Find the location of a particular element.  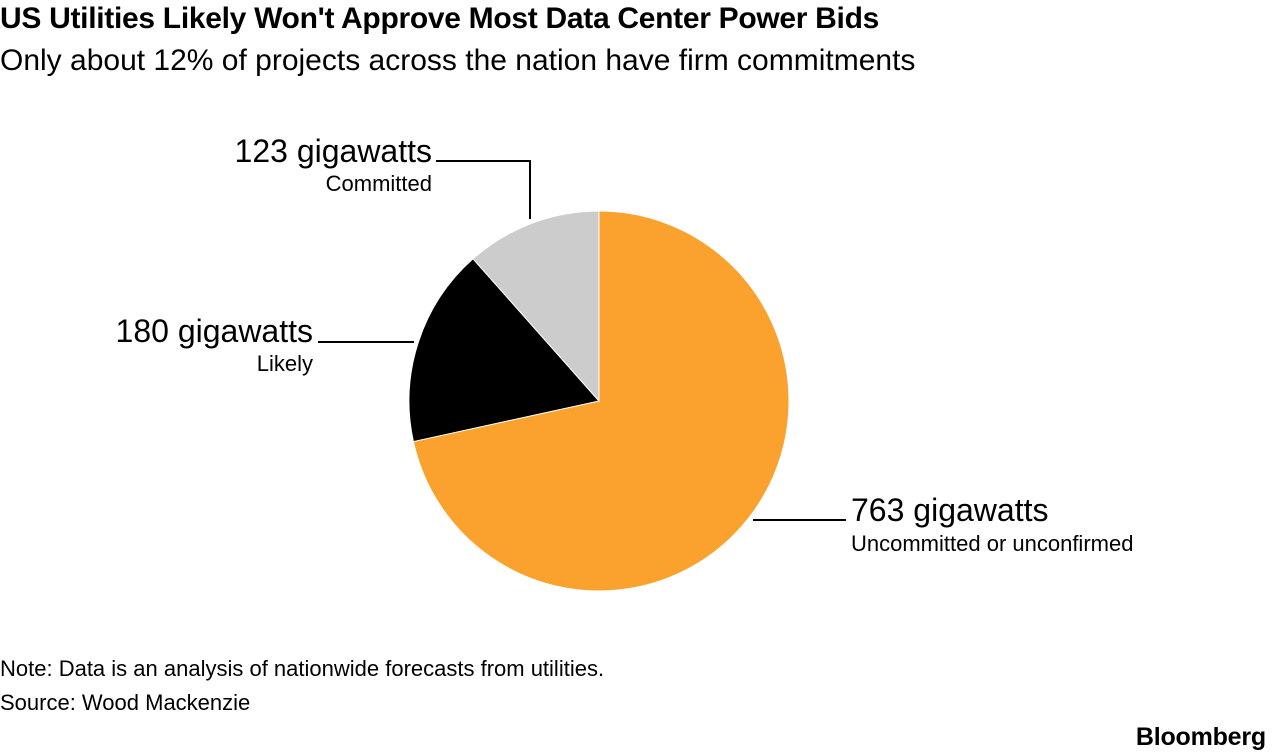

pie-slice-likely is located at coordinates (504, 350).